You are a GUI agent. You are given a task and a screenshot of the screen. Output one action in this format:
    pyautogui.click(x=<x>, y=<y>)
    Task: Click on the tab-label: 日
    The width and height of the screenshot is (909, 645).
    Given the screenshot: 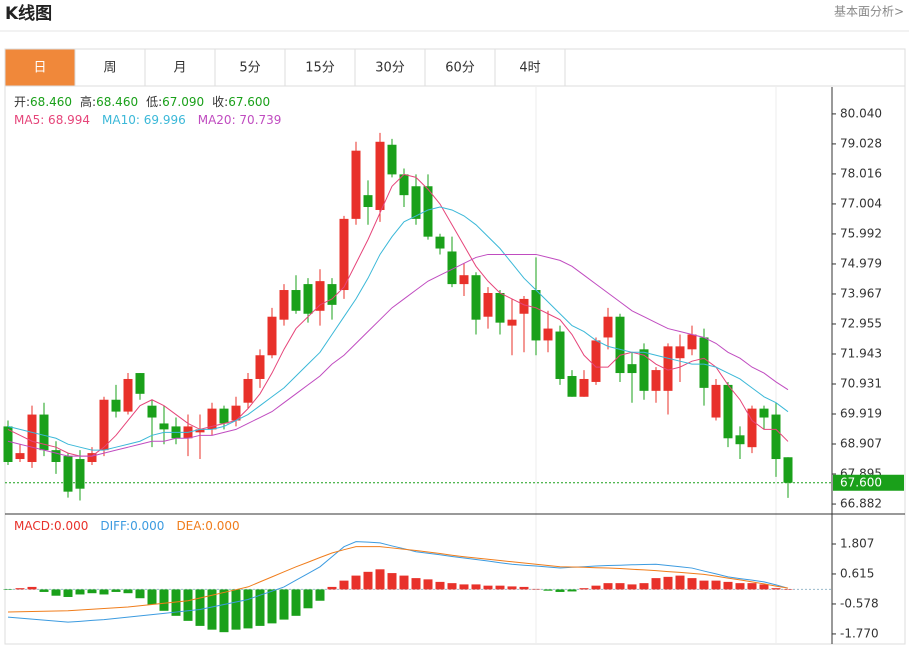 What is the action you would take?
    pyautogui.click(x=39, y=68)
    